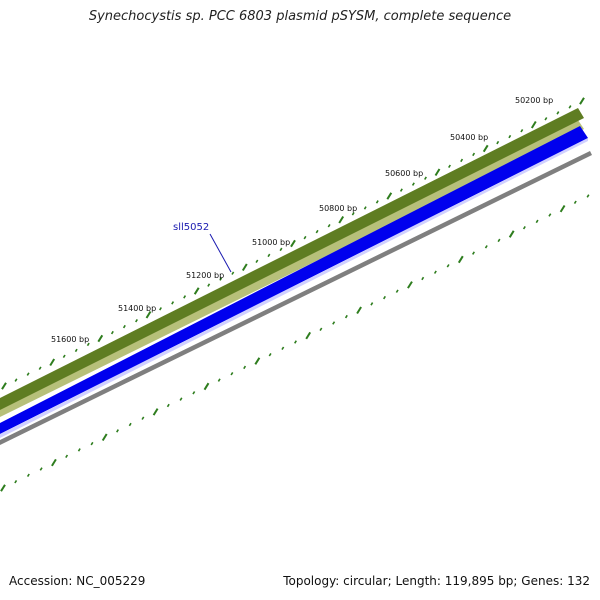 The height and width of the screenshot is (600, 600). What do you see at coordinates (479, 581) in the screenshot?
I see `length-value: 119,895 bp` at bounding box center [479, 581].